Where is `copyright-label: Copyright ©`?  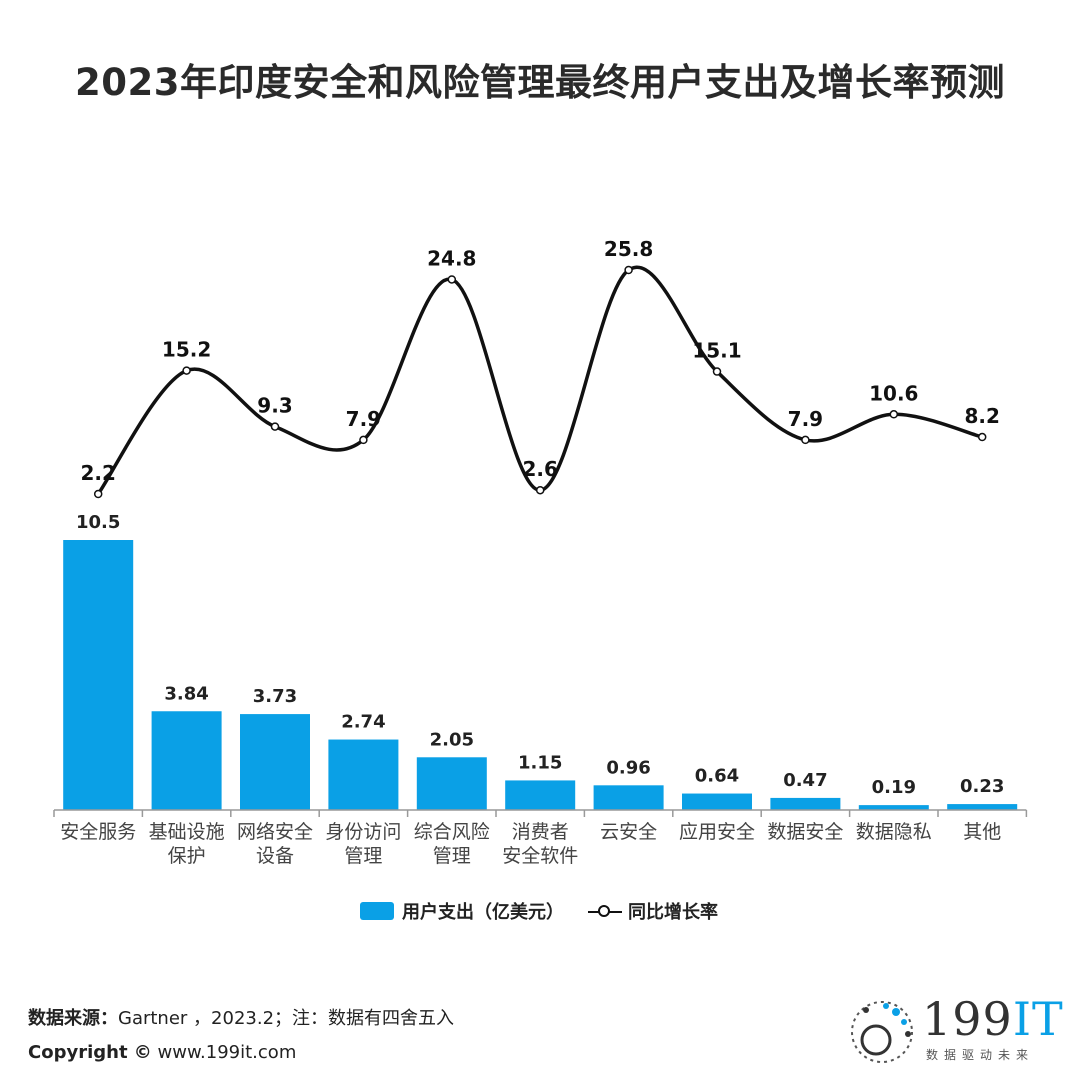
copyright-label: Copyright © is located at coordinates (90, 1052).